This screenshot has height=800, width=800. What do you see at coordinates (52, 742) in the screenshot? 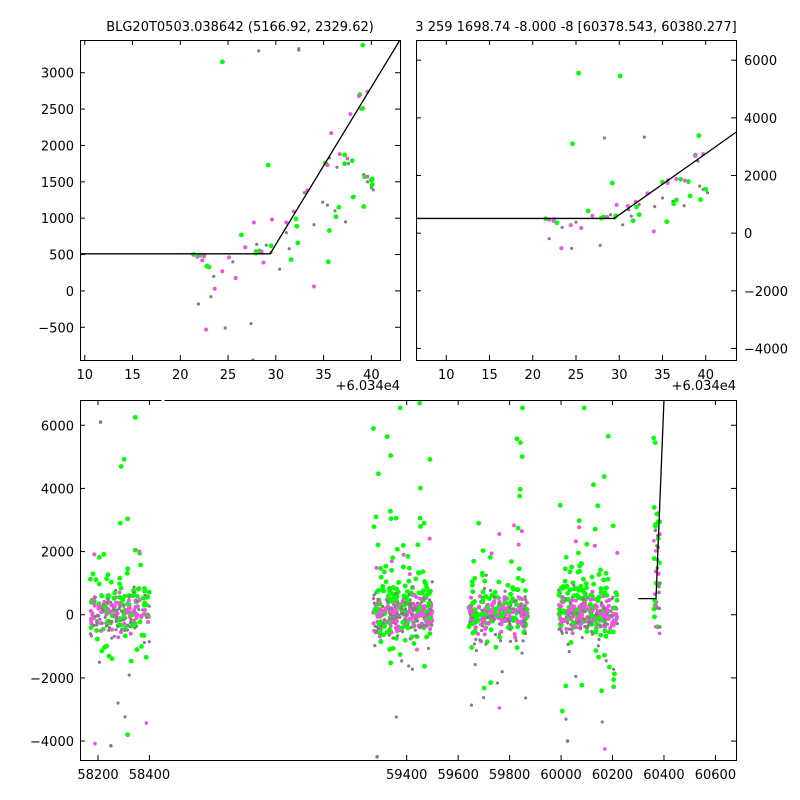
I see `y-tick-label: −4000` at bounding box center [52, 742].